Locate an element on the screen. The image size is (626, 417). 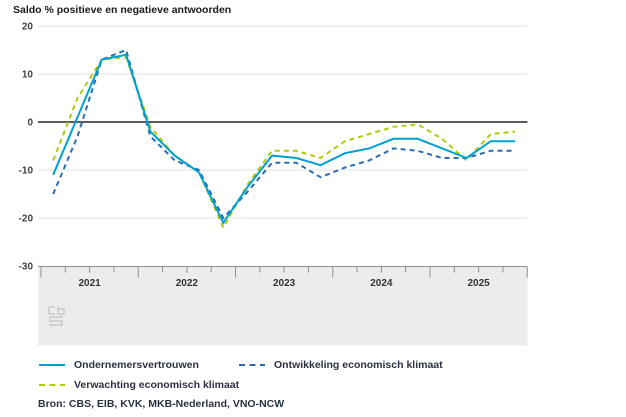
svg-text: 0 is located at coordinates (30, 123).